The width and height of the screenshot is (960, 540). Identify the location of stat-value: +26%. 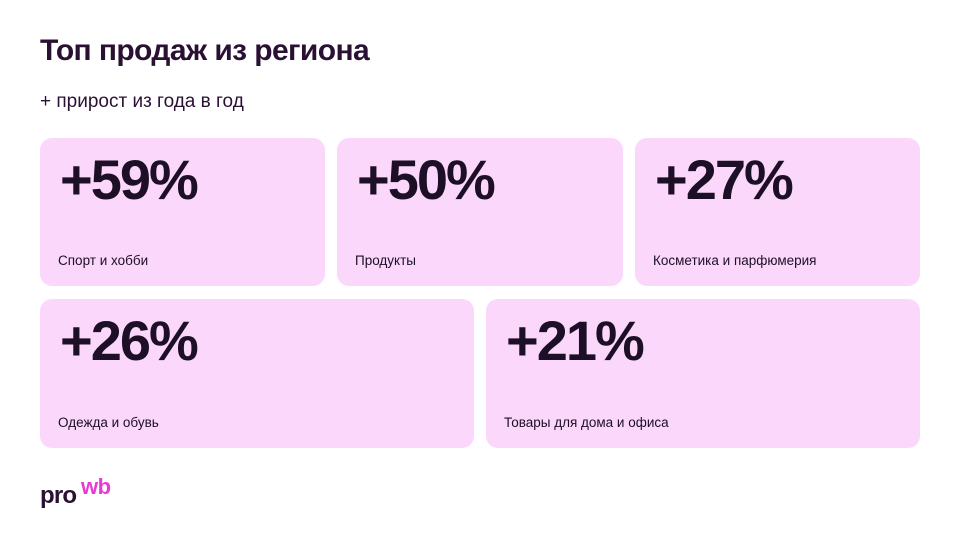
(129, 340).